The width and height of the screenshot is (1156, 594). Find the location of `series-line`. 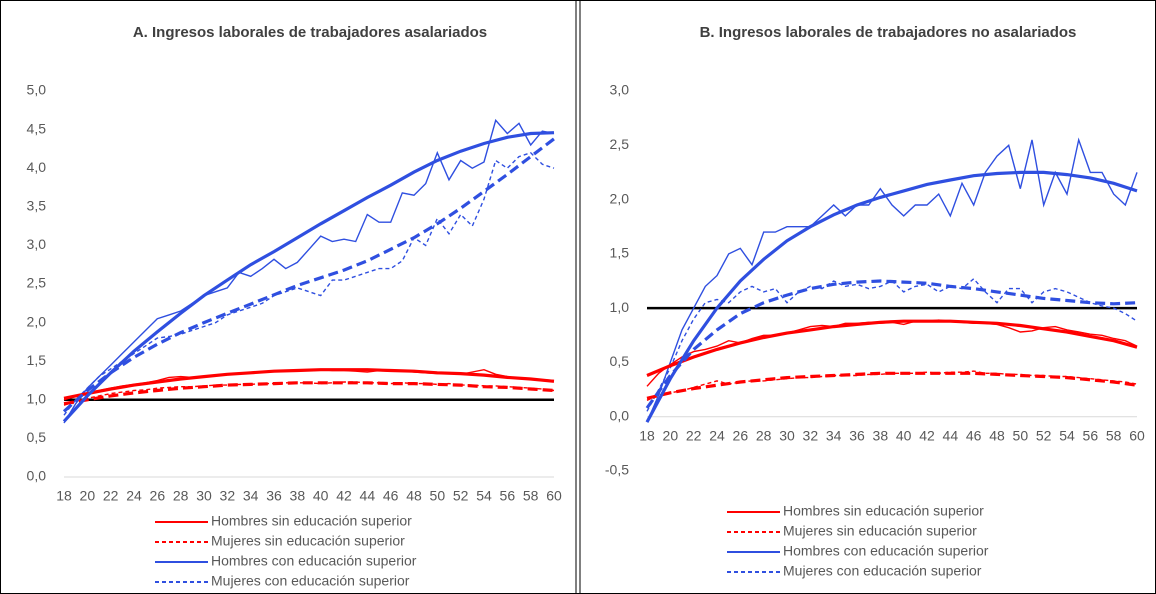

series-line is located at coordinates (892, 386).